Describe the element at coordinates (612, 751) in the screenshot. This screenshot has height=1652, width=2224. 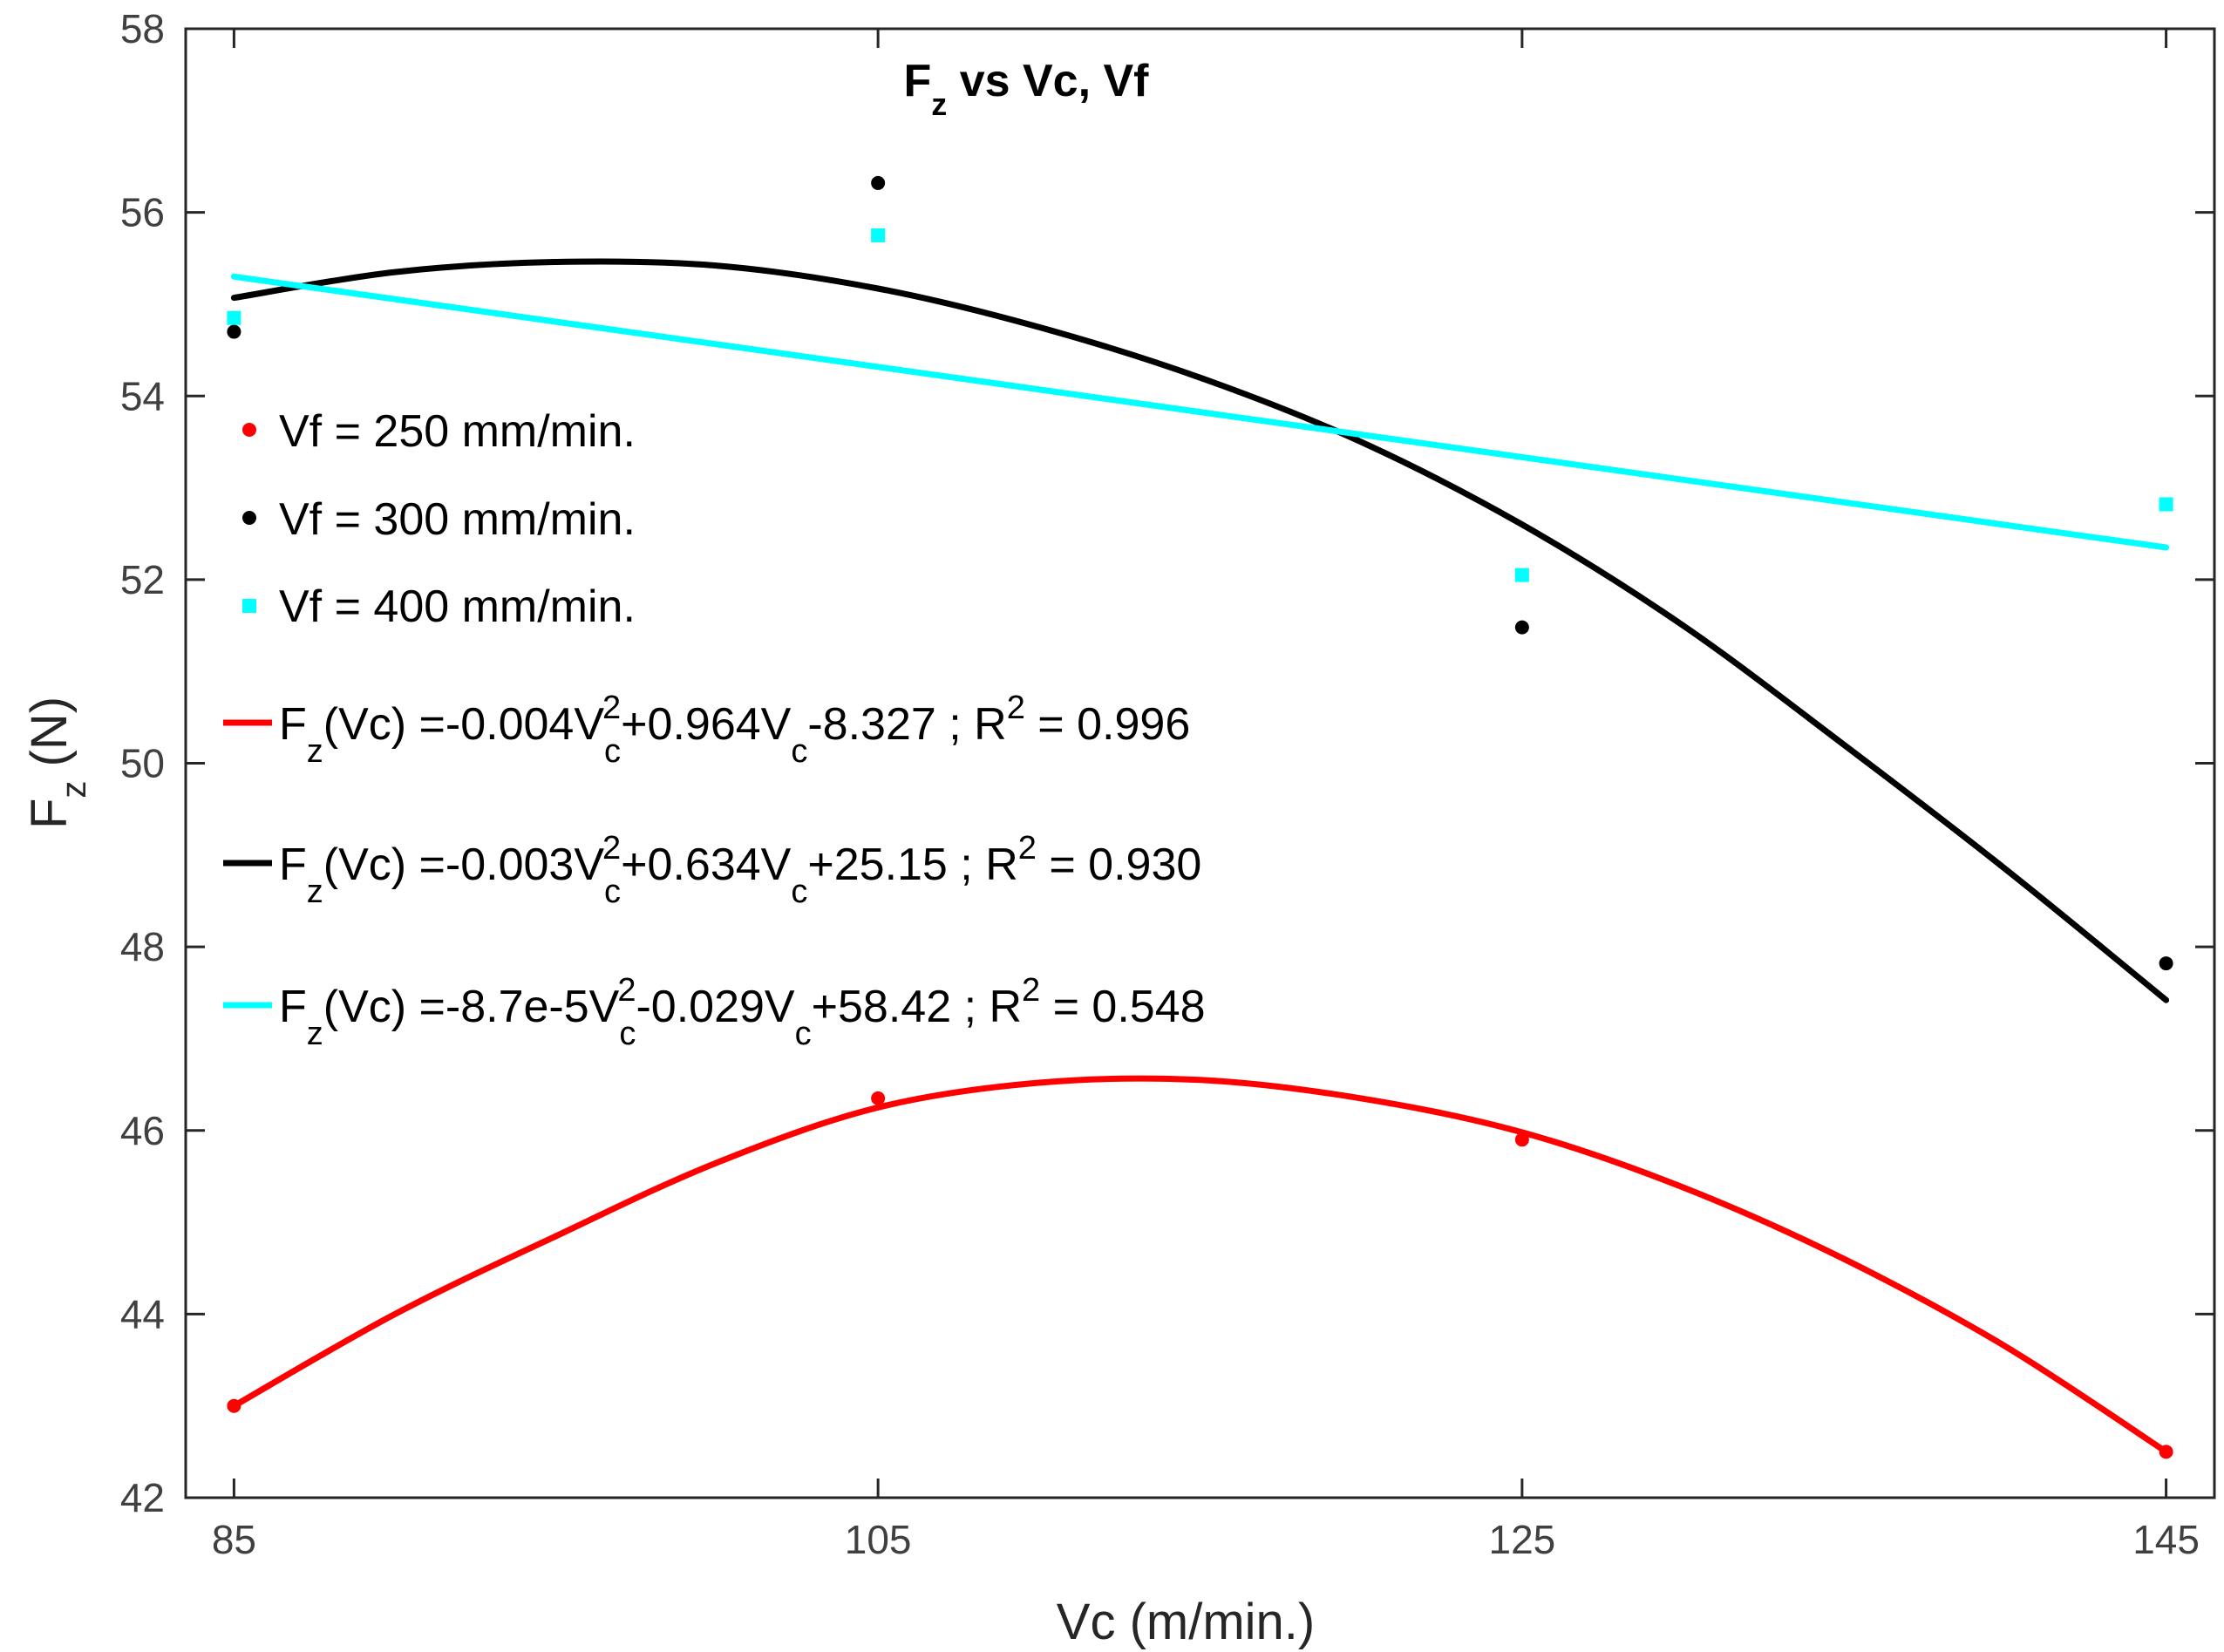
I see `fit-250-c-sub: c` at that location.